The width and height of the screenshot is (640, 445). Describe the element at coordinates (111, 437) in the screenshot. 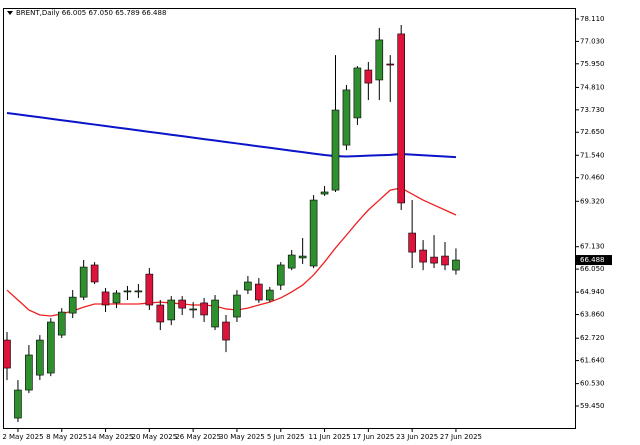

I see `x-tick-label: 14 May 2025` at that location.